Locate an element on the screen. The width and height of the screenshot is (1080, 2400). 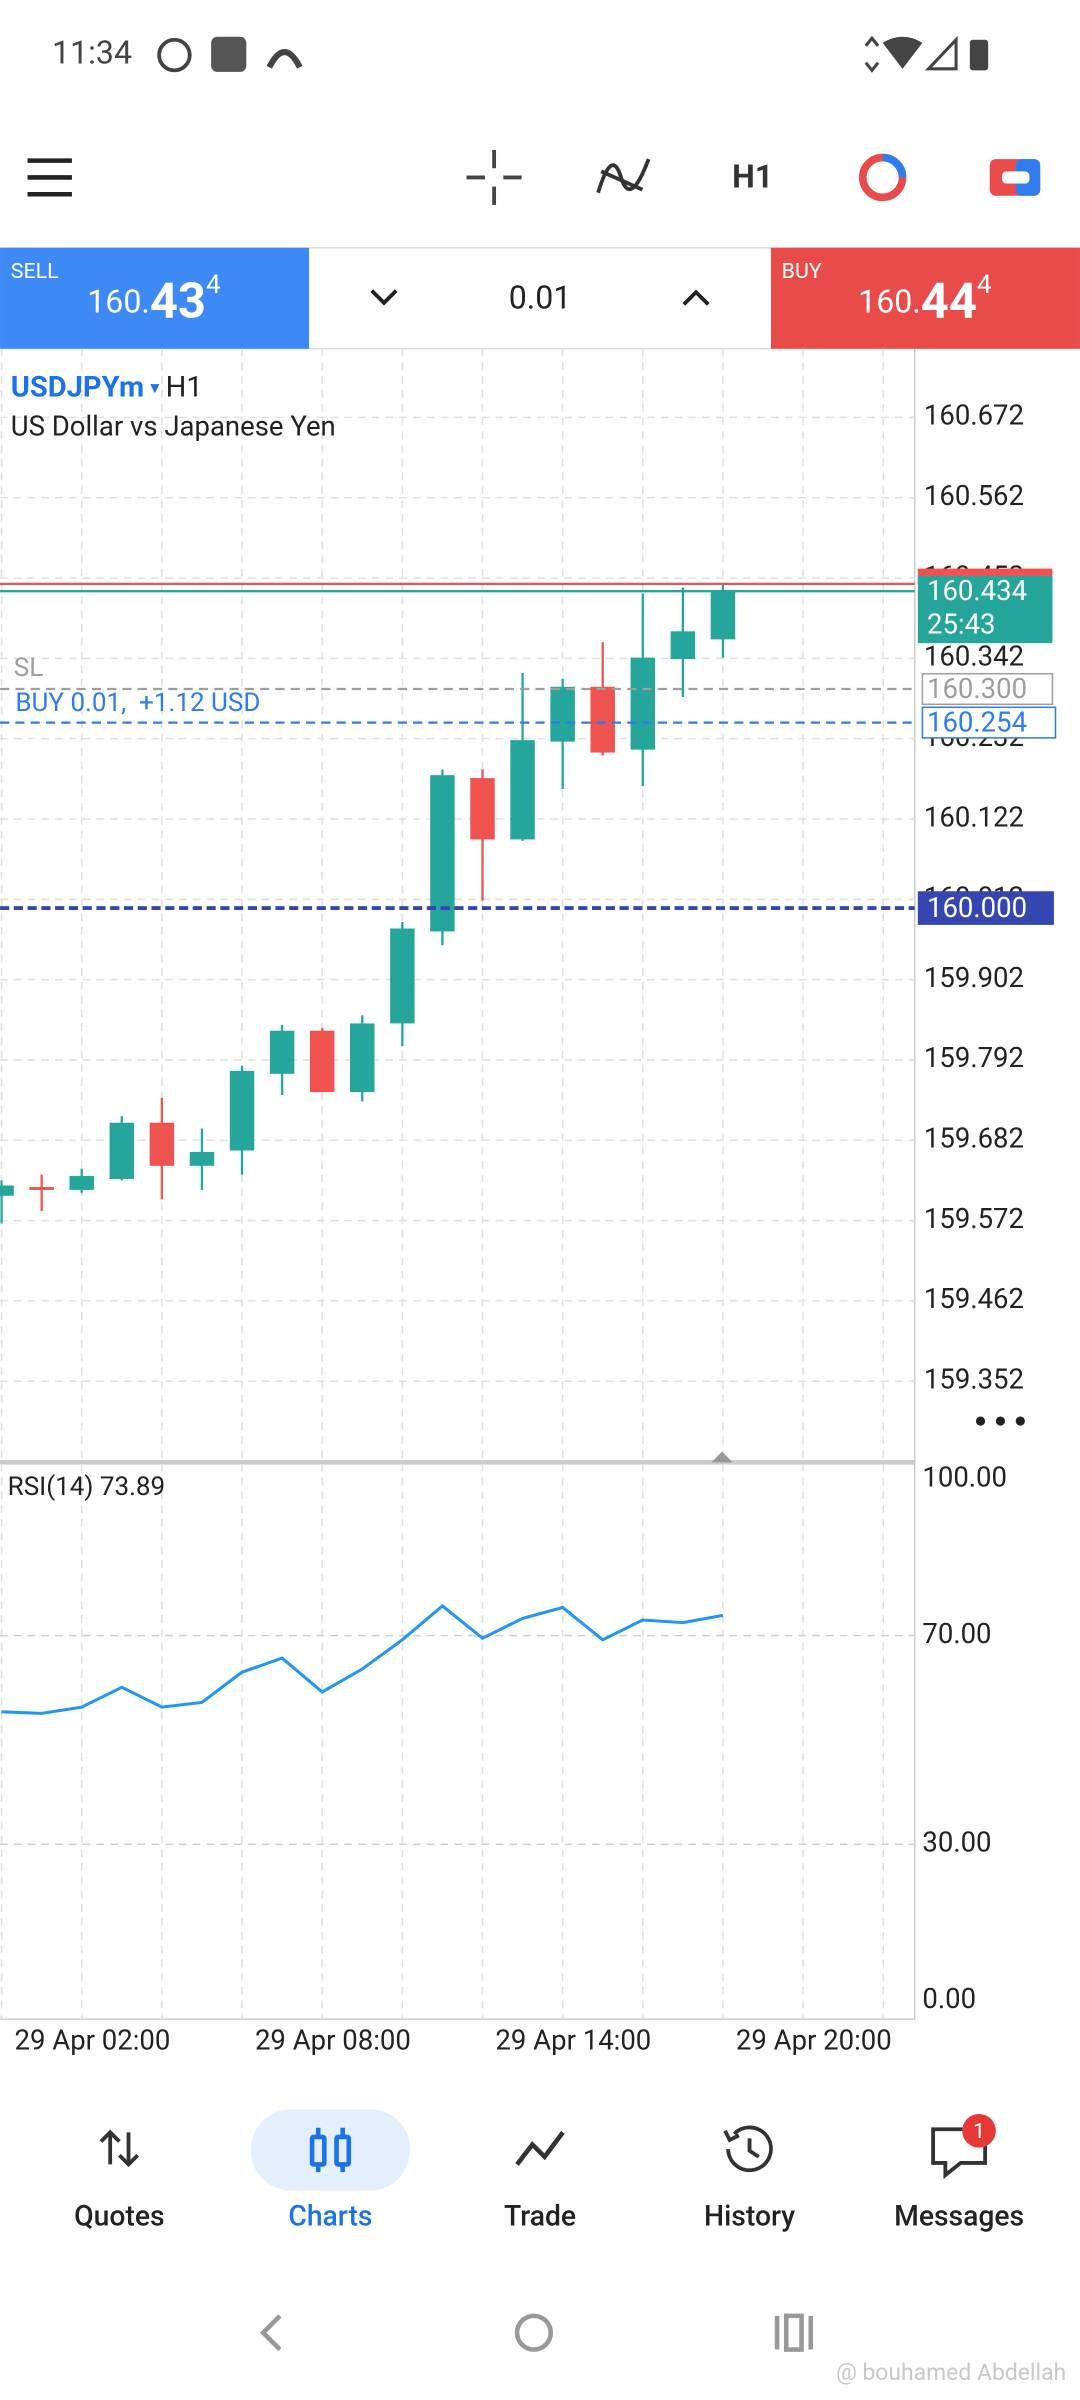
system-back is located at coordinates (270, 2333).